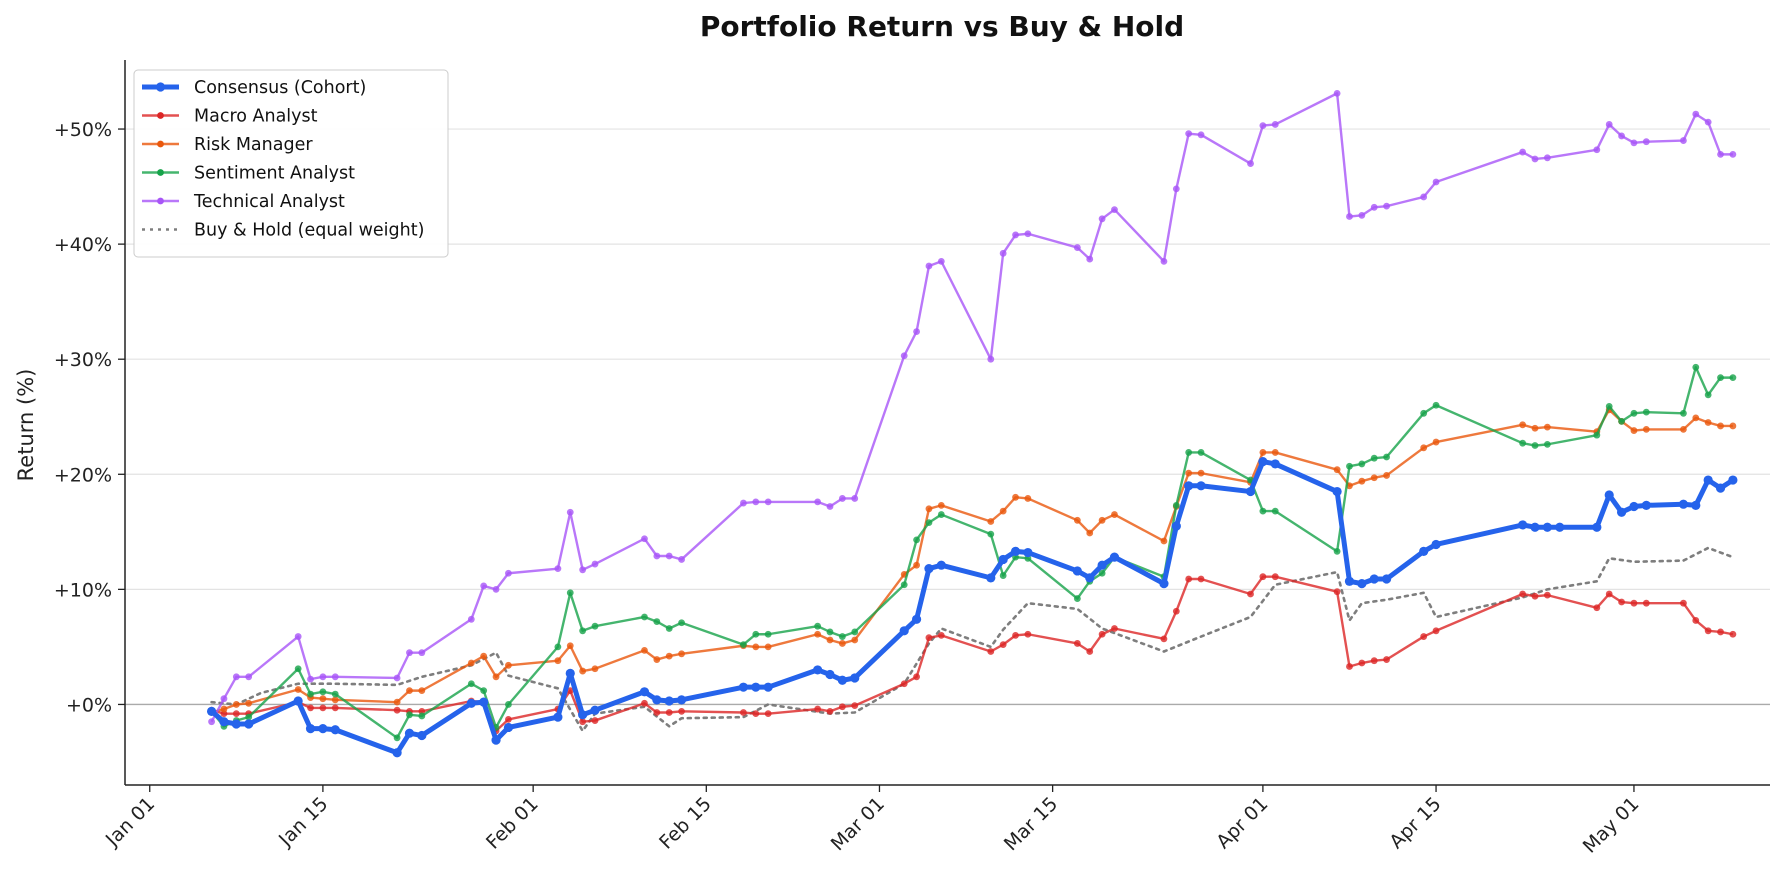 Image resolution: width=1785 pixels, height=887 pixels. Describe the element at coordinates (160, 87) in the screenshot. I see `legend-swatch-marker` at that location.